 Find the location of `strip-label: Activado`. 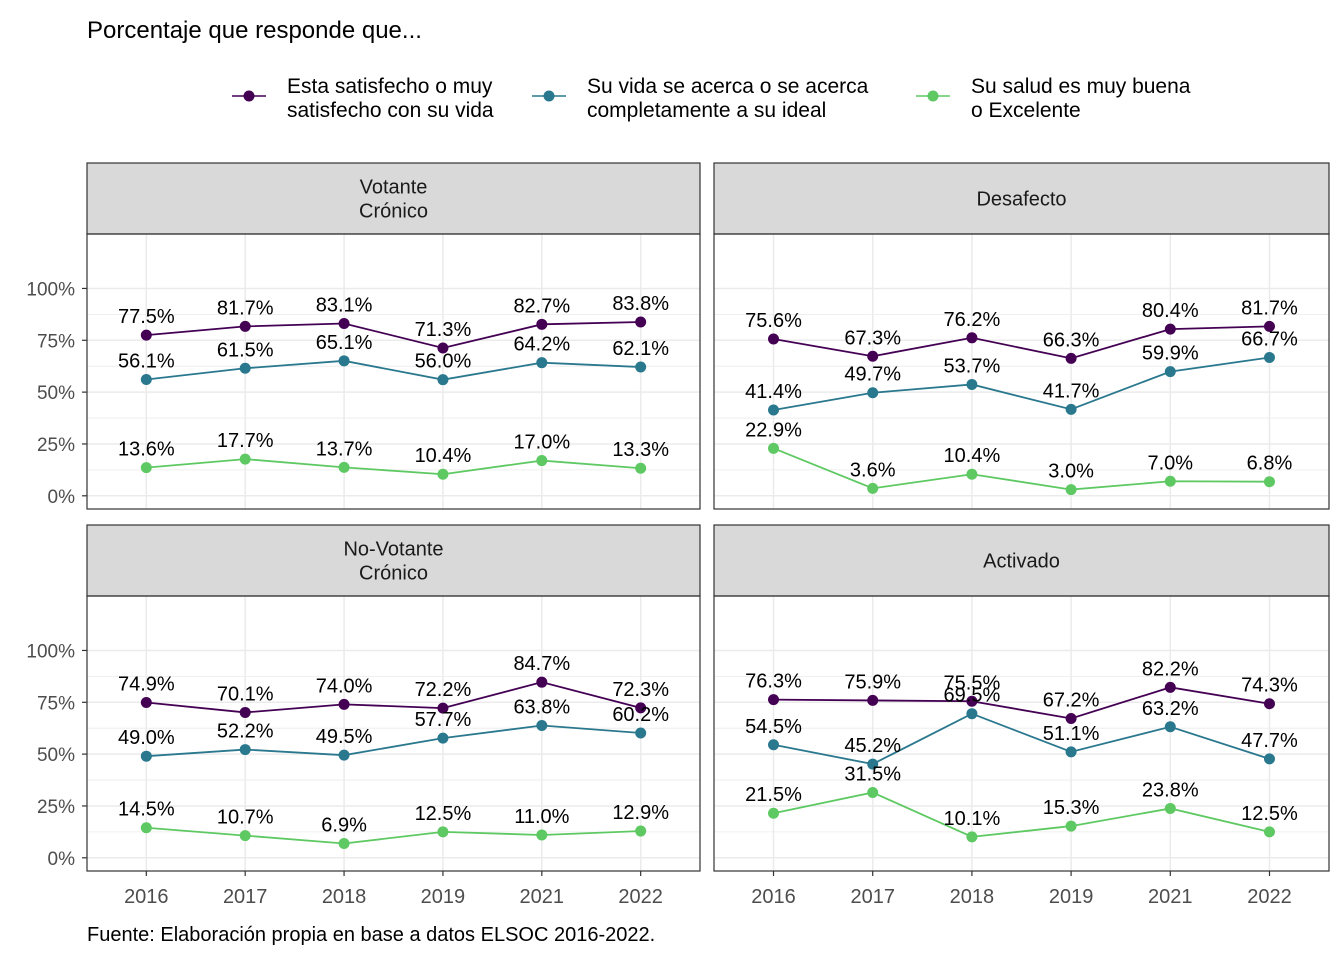

strip-label: Activado is located at coordinates (1021, 562).